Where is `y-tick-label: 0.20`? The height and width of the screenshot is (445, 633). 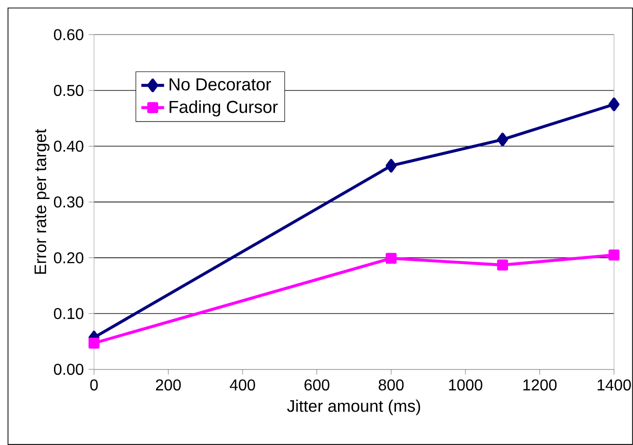
y-tick-label: 0.20 is located at coordinates (69, 258).